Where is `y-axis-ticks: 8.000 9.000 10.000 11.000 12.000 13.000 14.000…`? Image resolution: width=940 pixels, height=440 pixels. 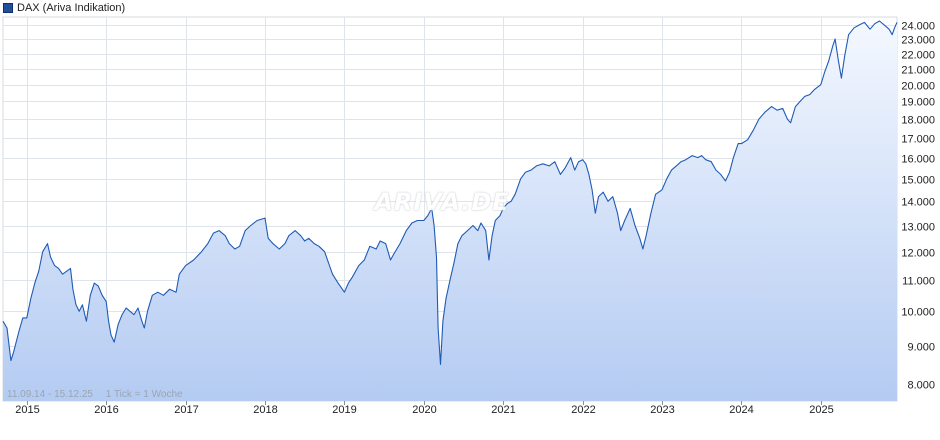
y-axis-ticks: 8.000 9.000 10.000 11.000 12.000 13.000 14.000… is located at coordinates (918, 206).